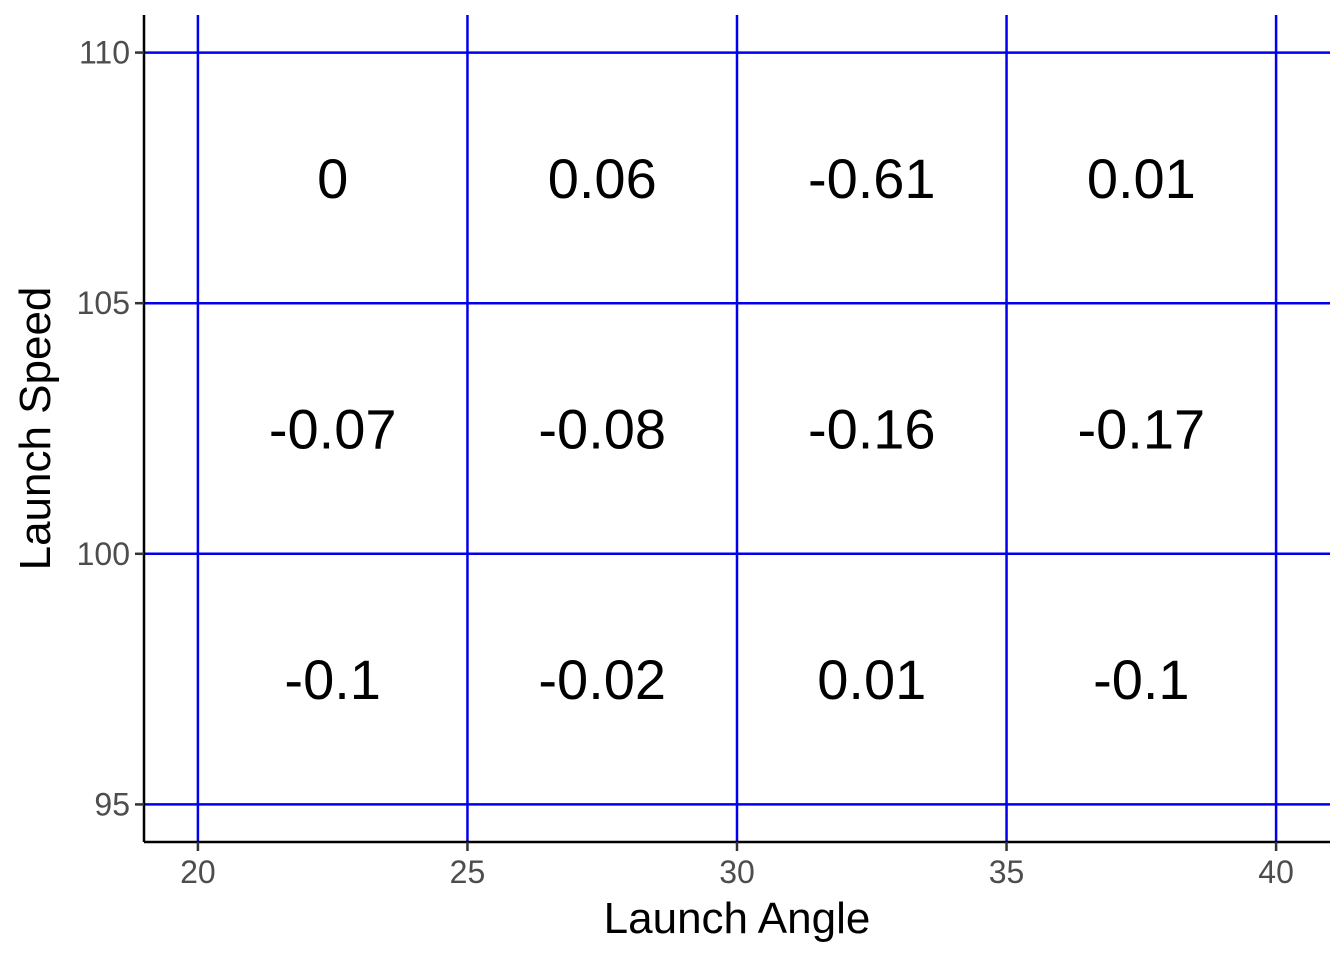 This screenshot has width=1344, height=960. What do you see at coordinates (1141, 429) in the screenshot?
I see `cell-value-label: -0.17` at bounding box center [1141, 429].